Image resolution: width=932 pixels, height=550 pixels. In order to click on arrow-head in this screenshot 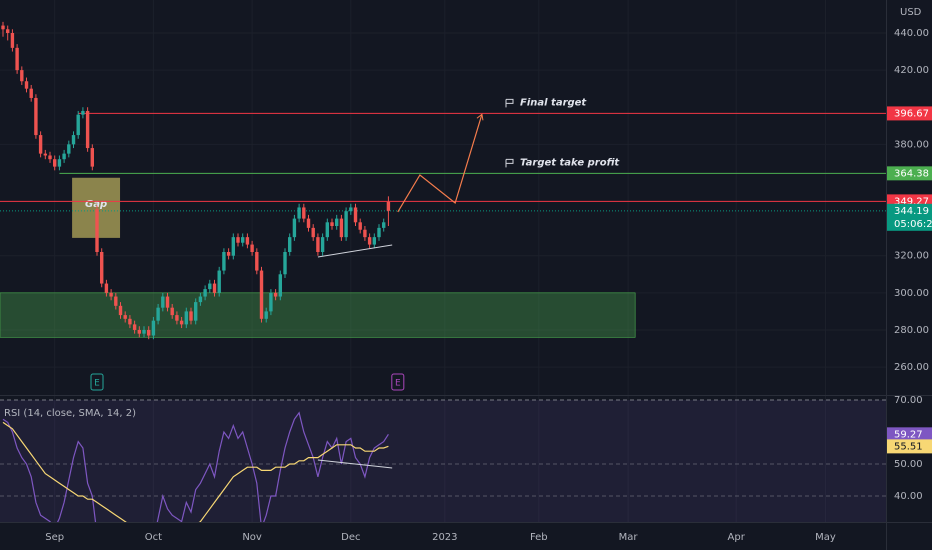, I will do `click(480, 117)`.